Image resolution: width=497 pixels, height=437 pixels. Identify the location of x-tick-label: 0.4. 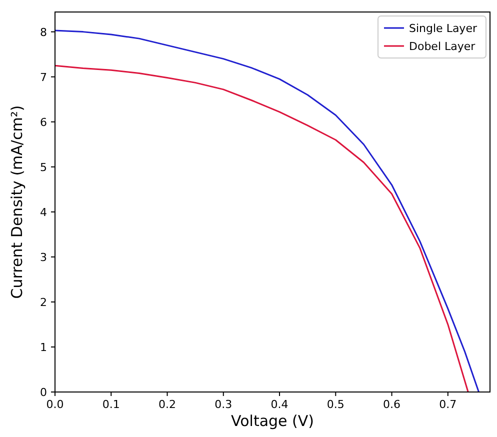
(279, 404).